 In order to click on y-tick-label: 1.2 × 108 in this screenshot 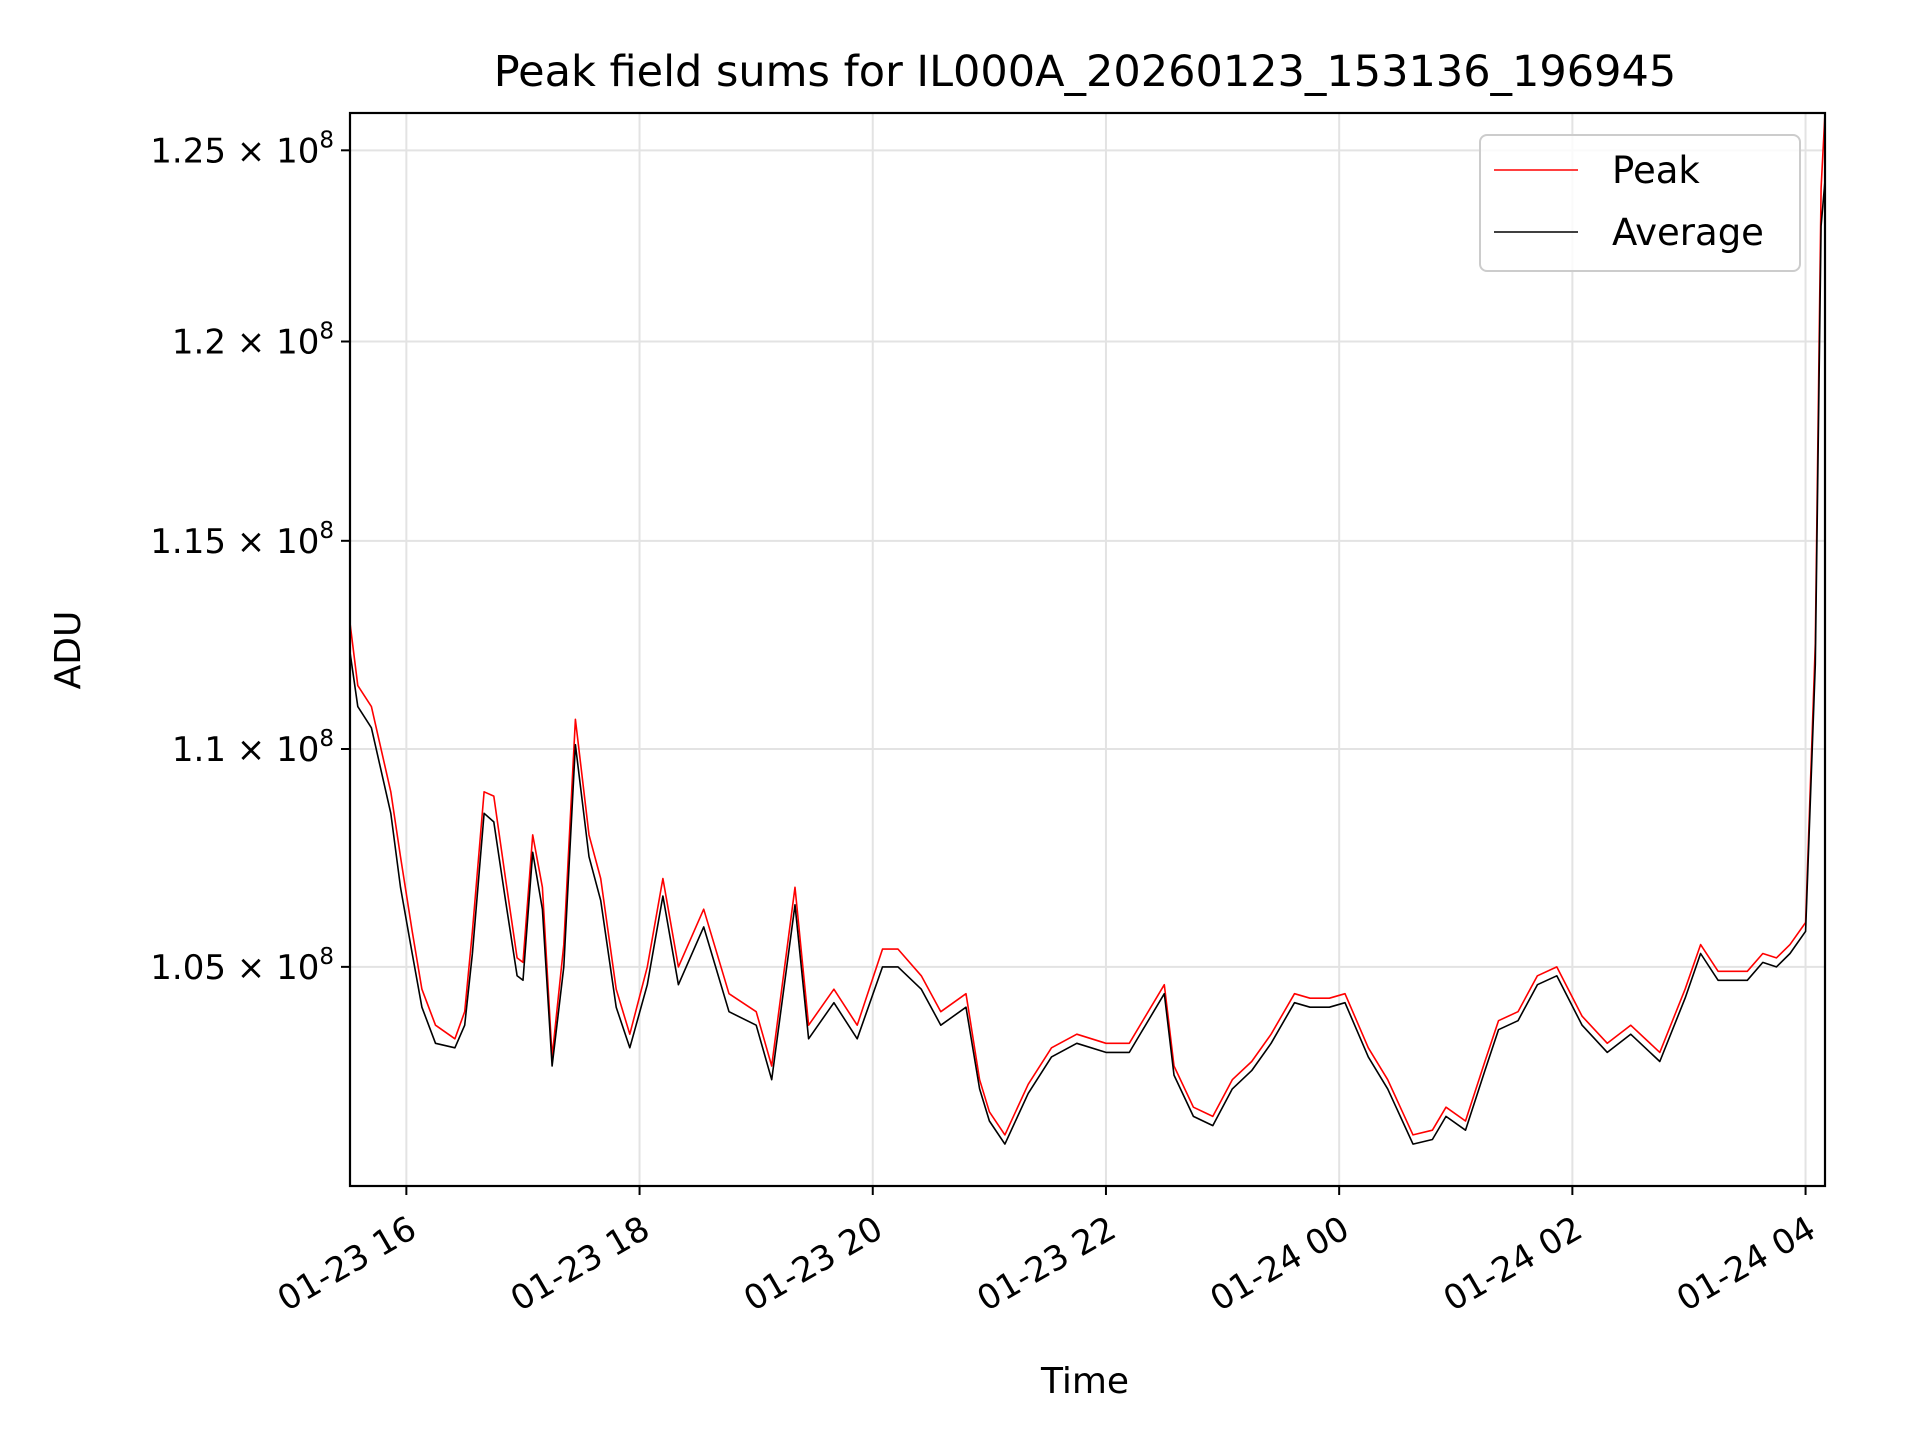, I will do `click(253, 340)`.